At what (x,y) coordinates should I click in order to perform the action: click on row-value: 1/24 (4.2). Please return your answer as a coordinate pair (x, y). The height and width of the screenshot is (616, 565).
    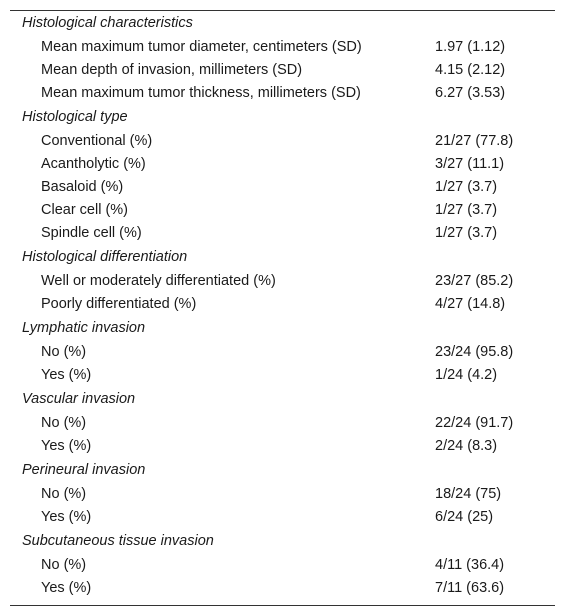
    Looking at the image, I should click on (466, 375).